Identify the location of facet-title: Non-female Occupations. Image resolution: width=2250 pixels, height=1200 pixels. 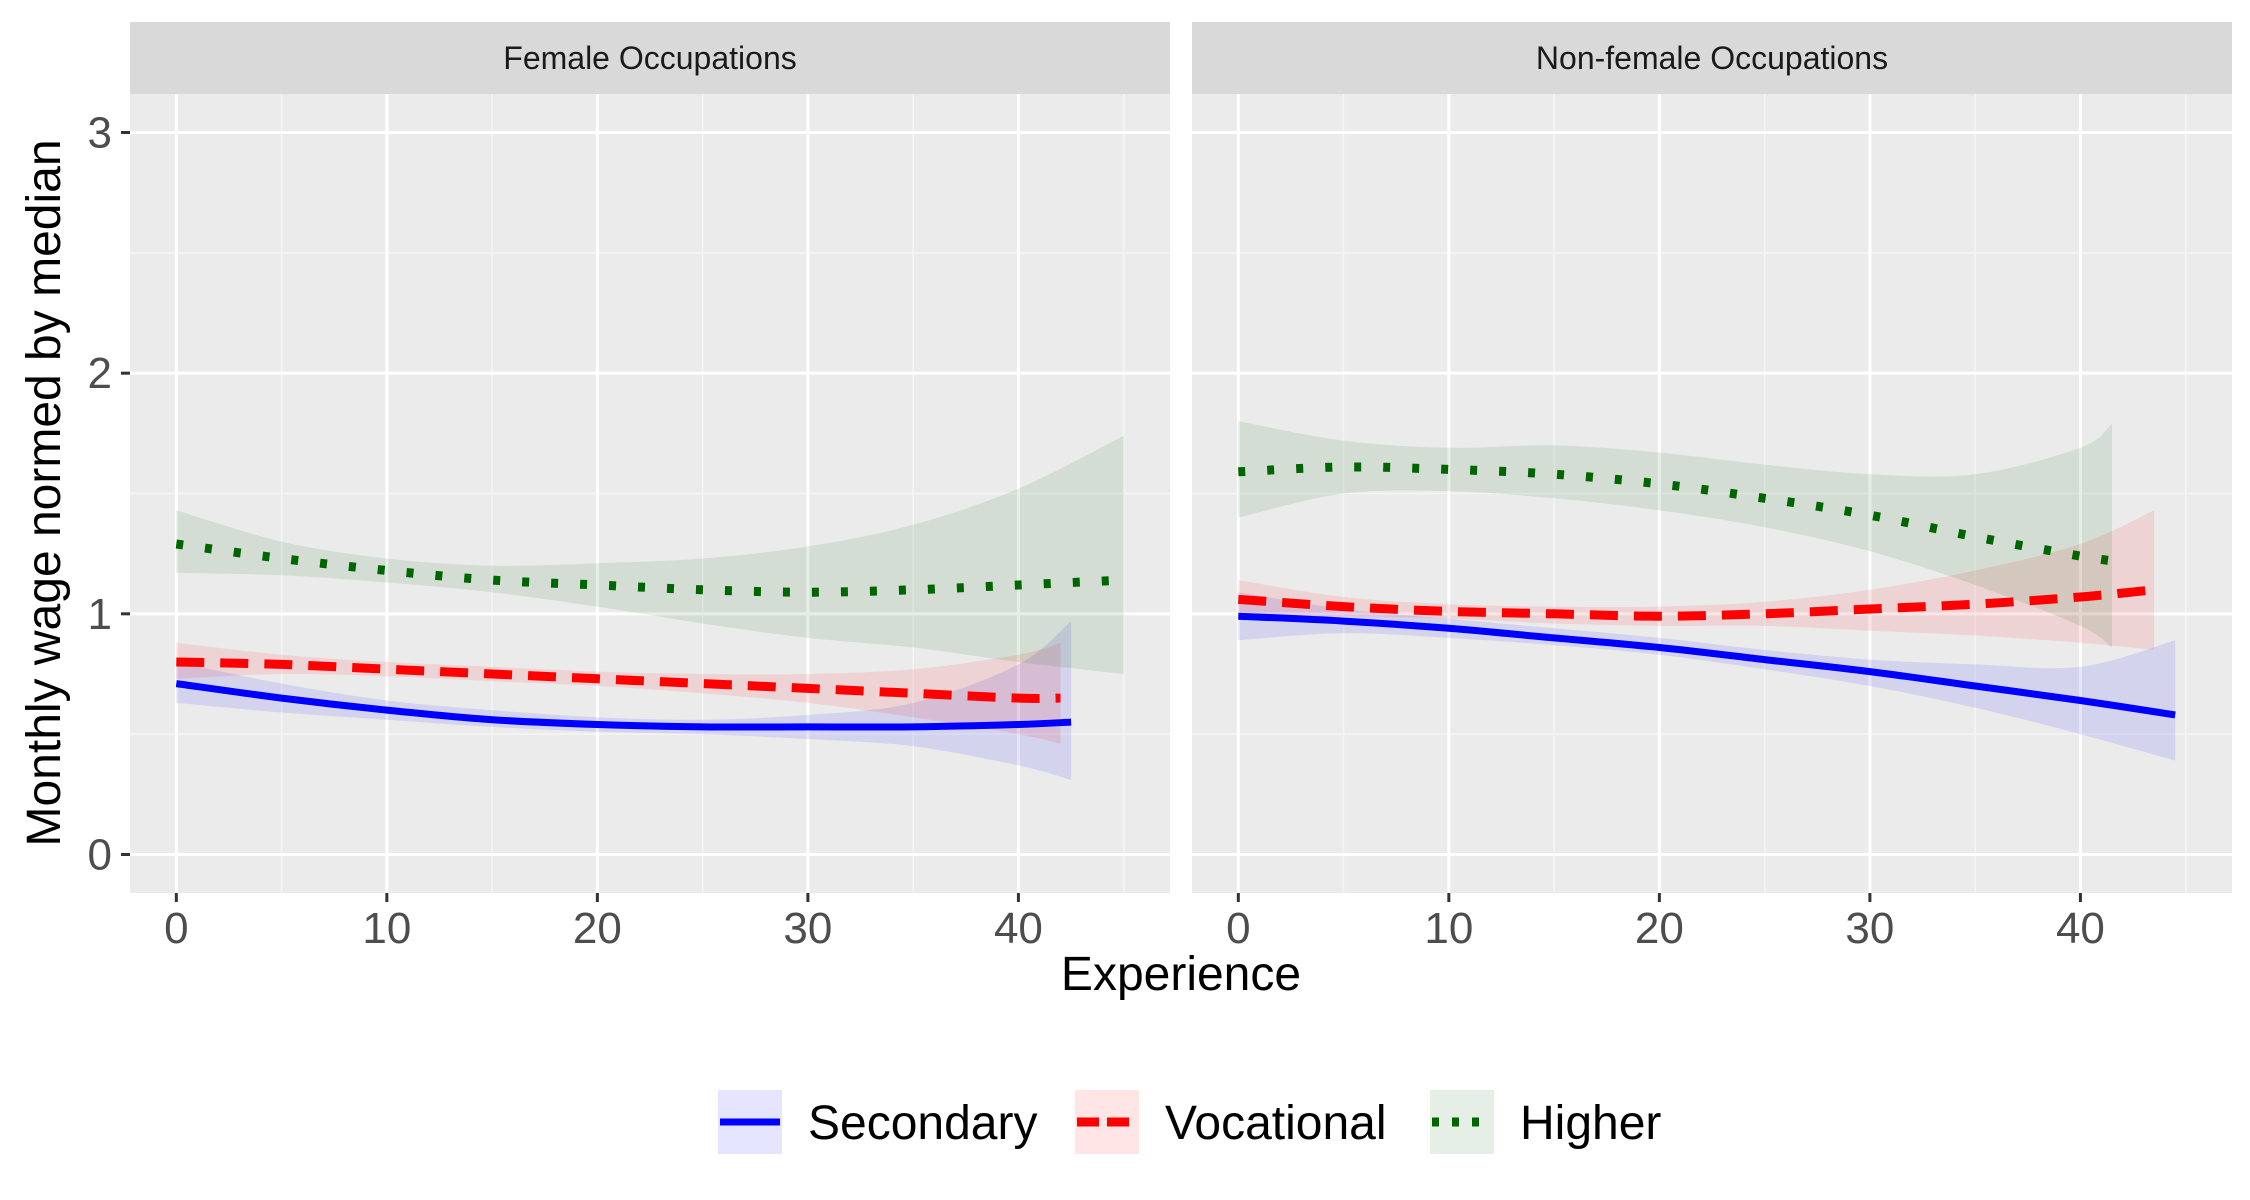
(1712, 58).